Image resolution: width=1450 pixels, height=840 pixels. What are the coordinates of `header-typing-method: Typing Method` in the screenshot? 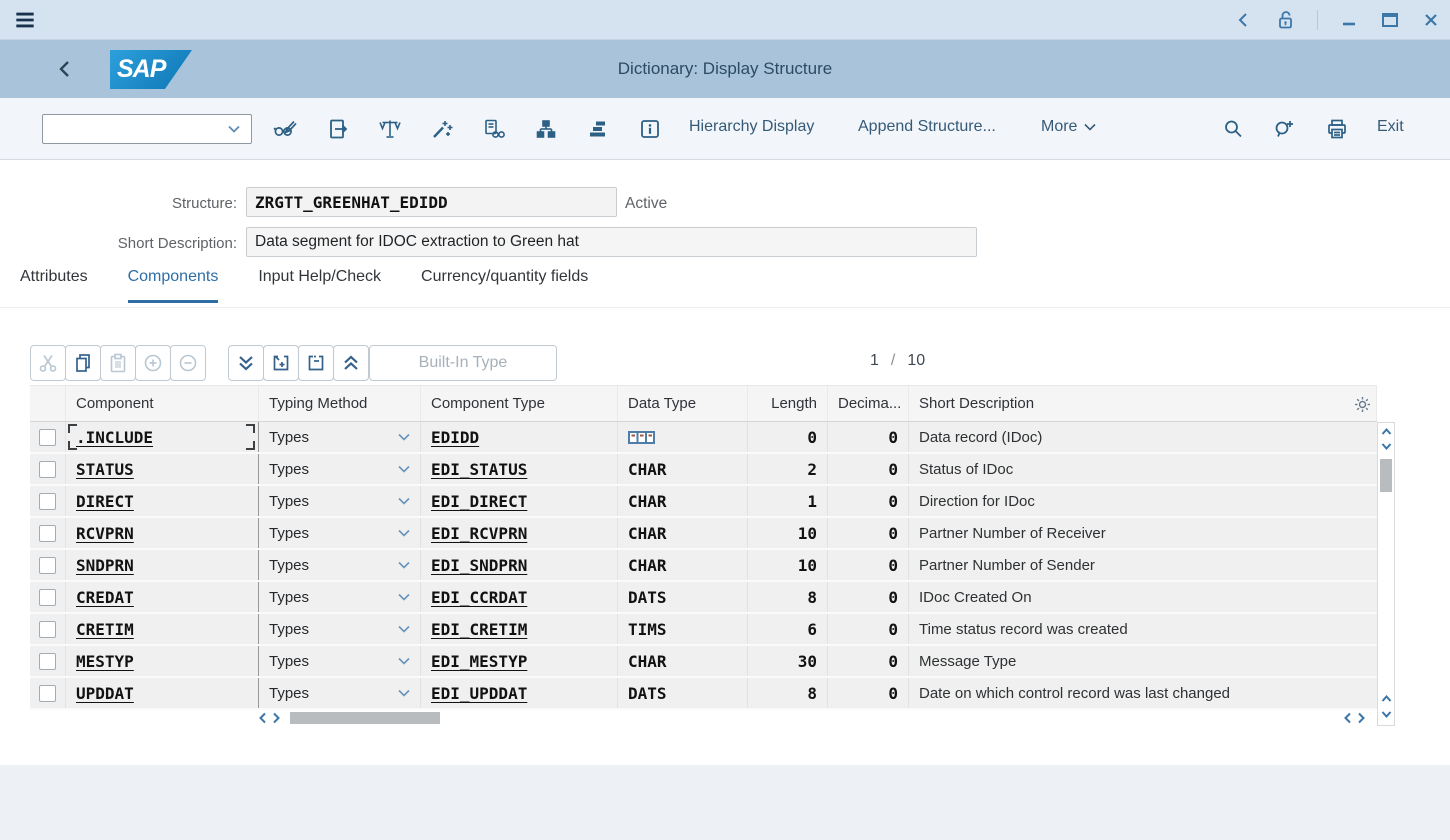 It's located at (340, 403).